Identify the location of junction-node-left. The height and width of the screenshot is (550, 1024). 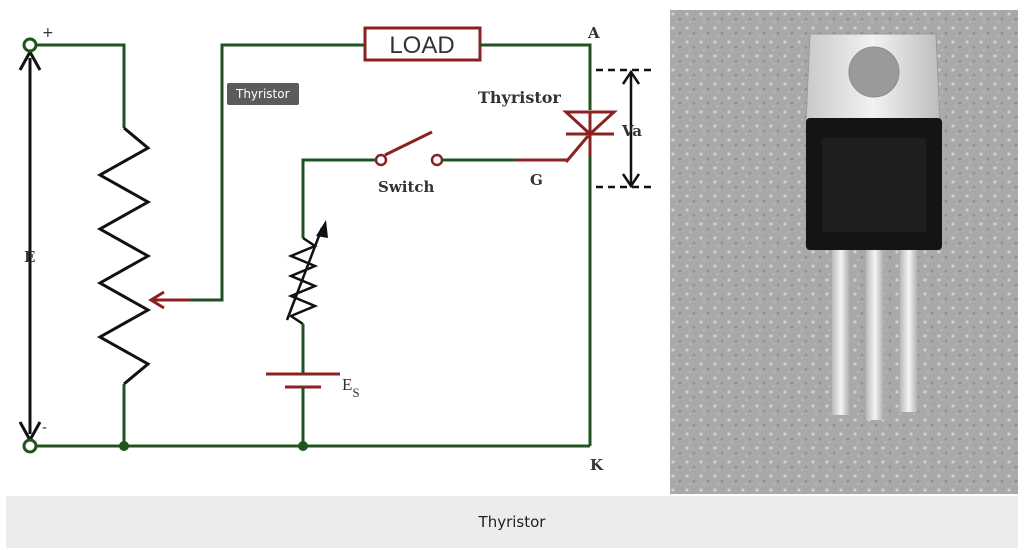
(124, 446).